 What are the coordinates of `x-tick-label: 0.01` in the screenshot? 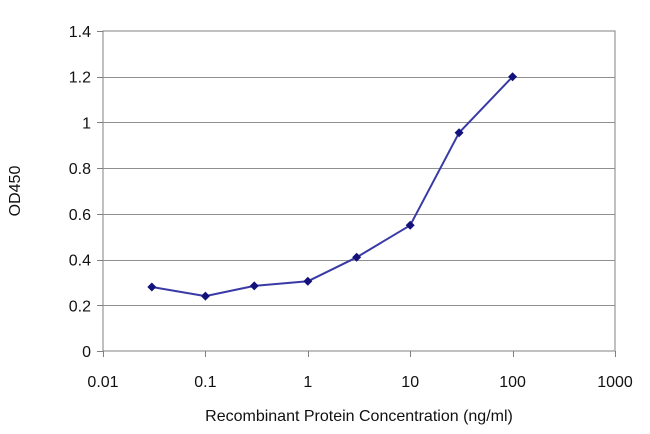 It's located at (102, 382).